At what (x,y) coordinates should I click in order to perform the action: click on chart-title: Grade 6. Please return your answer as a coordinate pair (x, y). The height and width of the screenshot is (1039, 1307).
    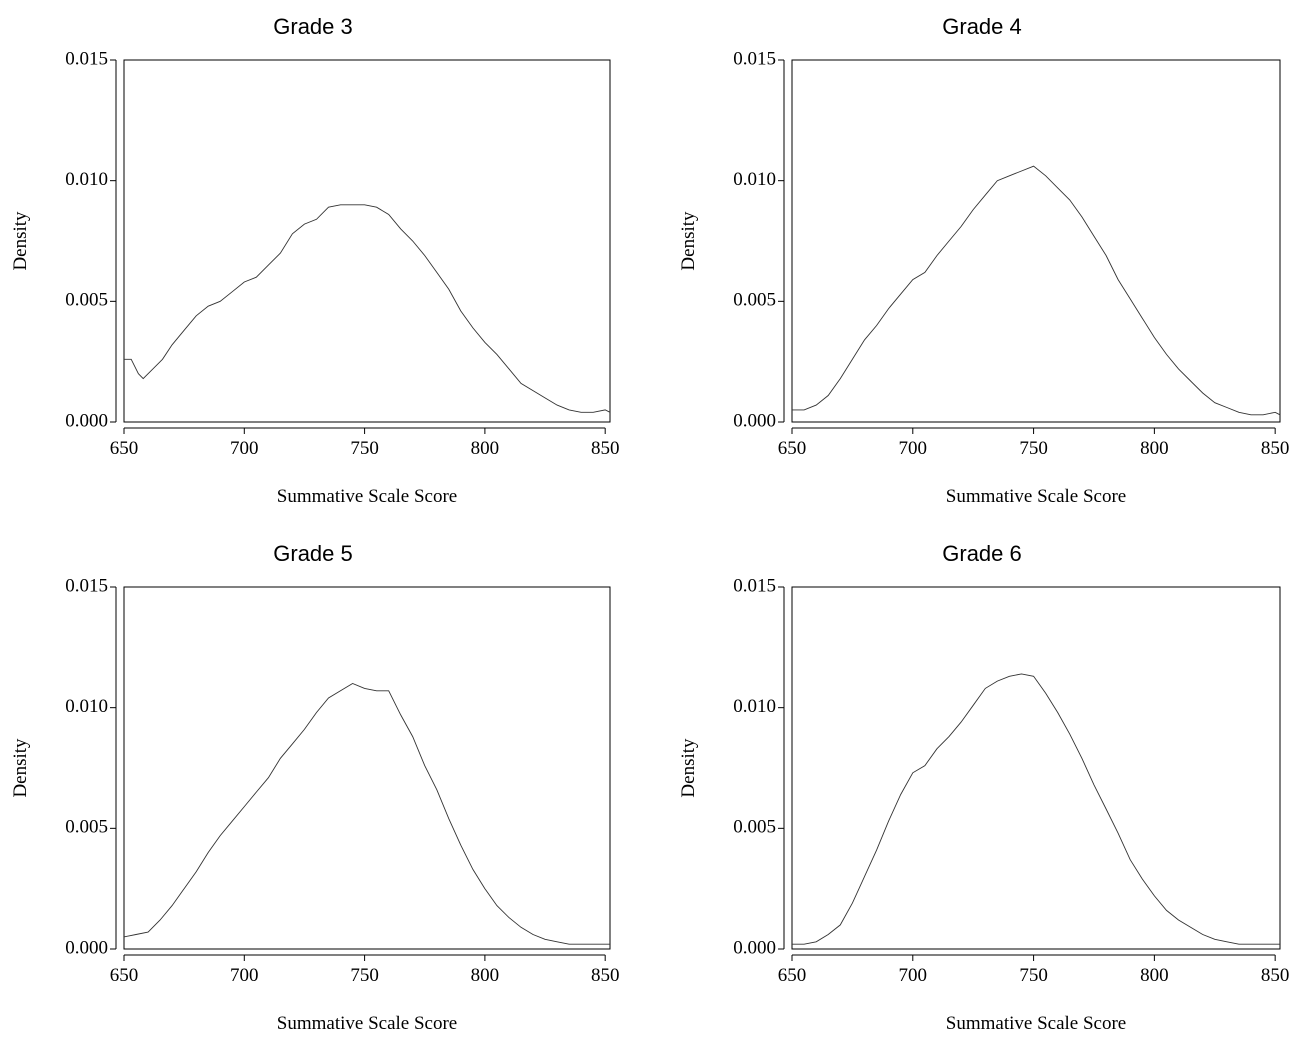
    Looking at the image, I should click on (982, 553).